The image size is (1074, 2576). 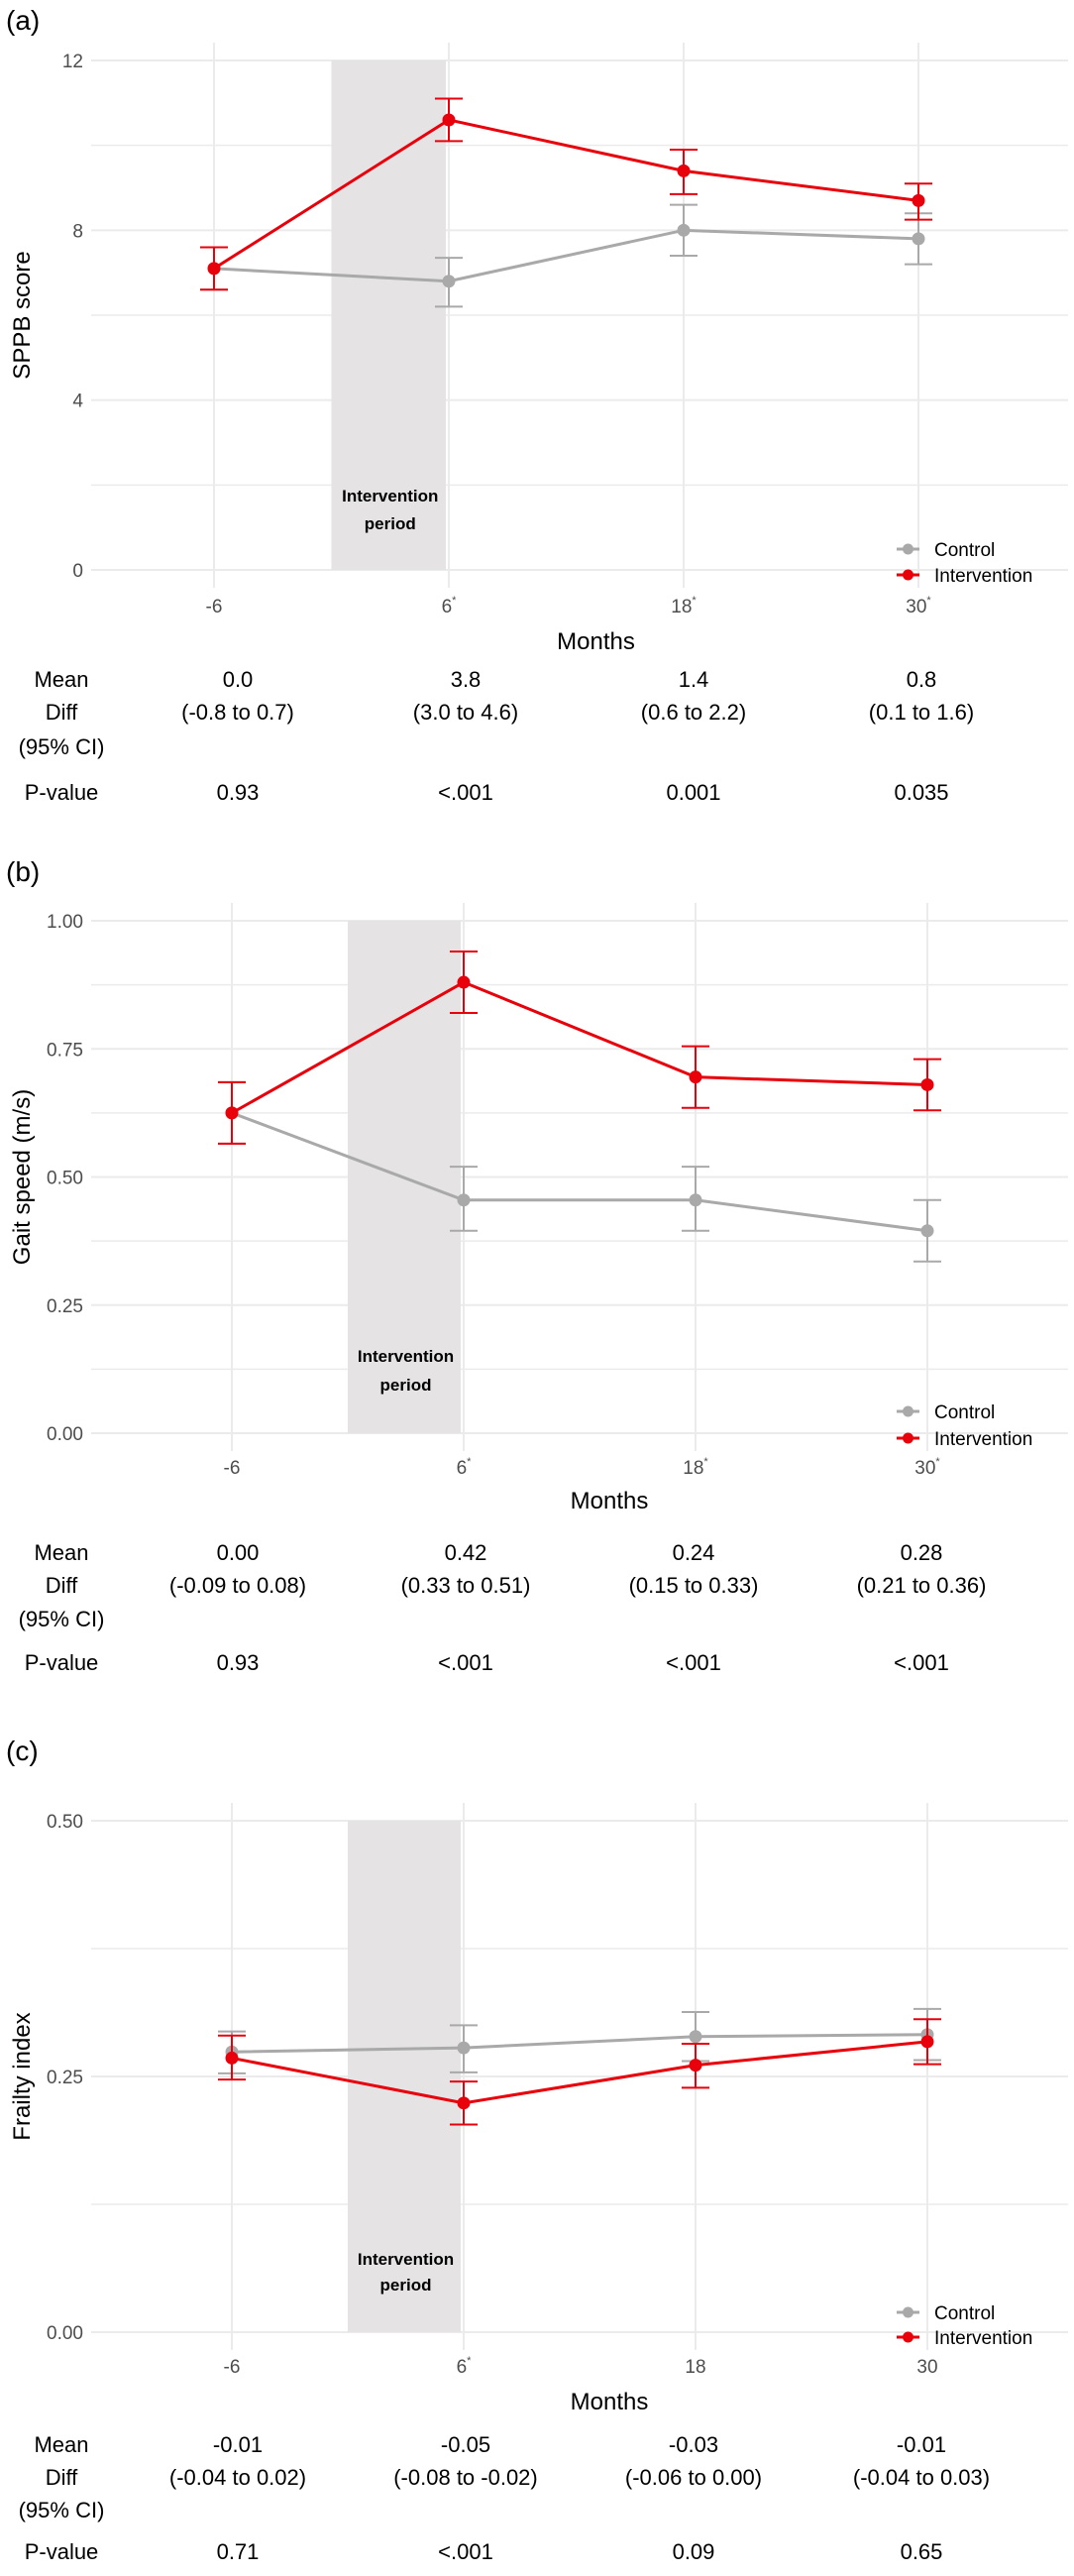 I want to click on ci-value: (0.15 to 0.33), so click(x=694, y=1585).